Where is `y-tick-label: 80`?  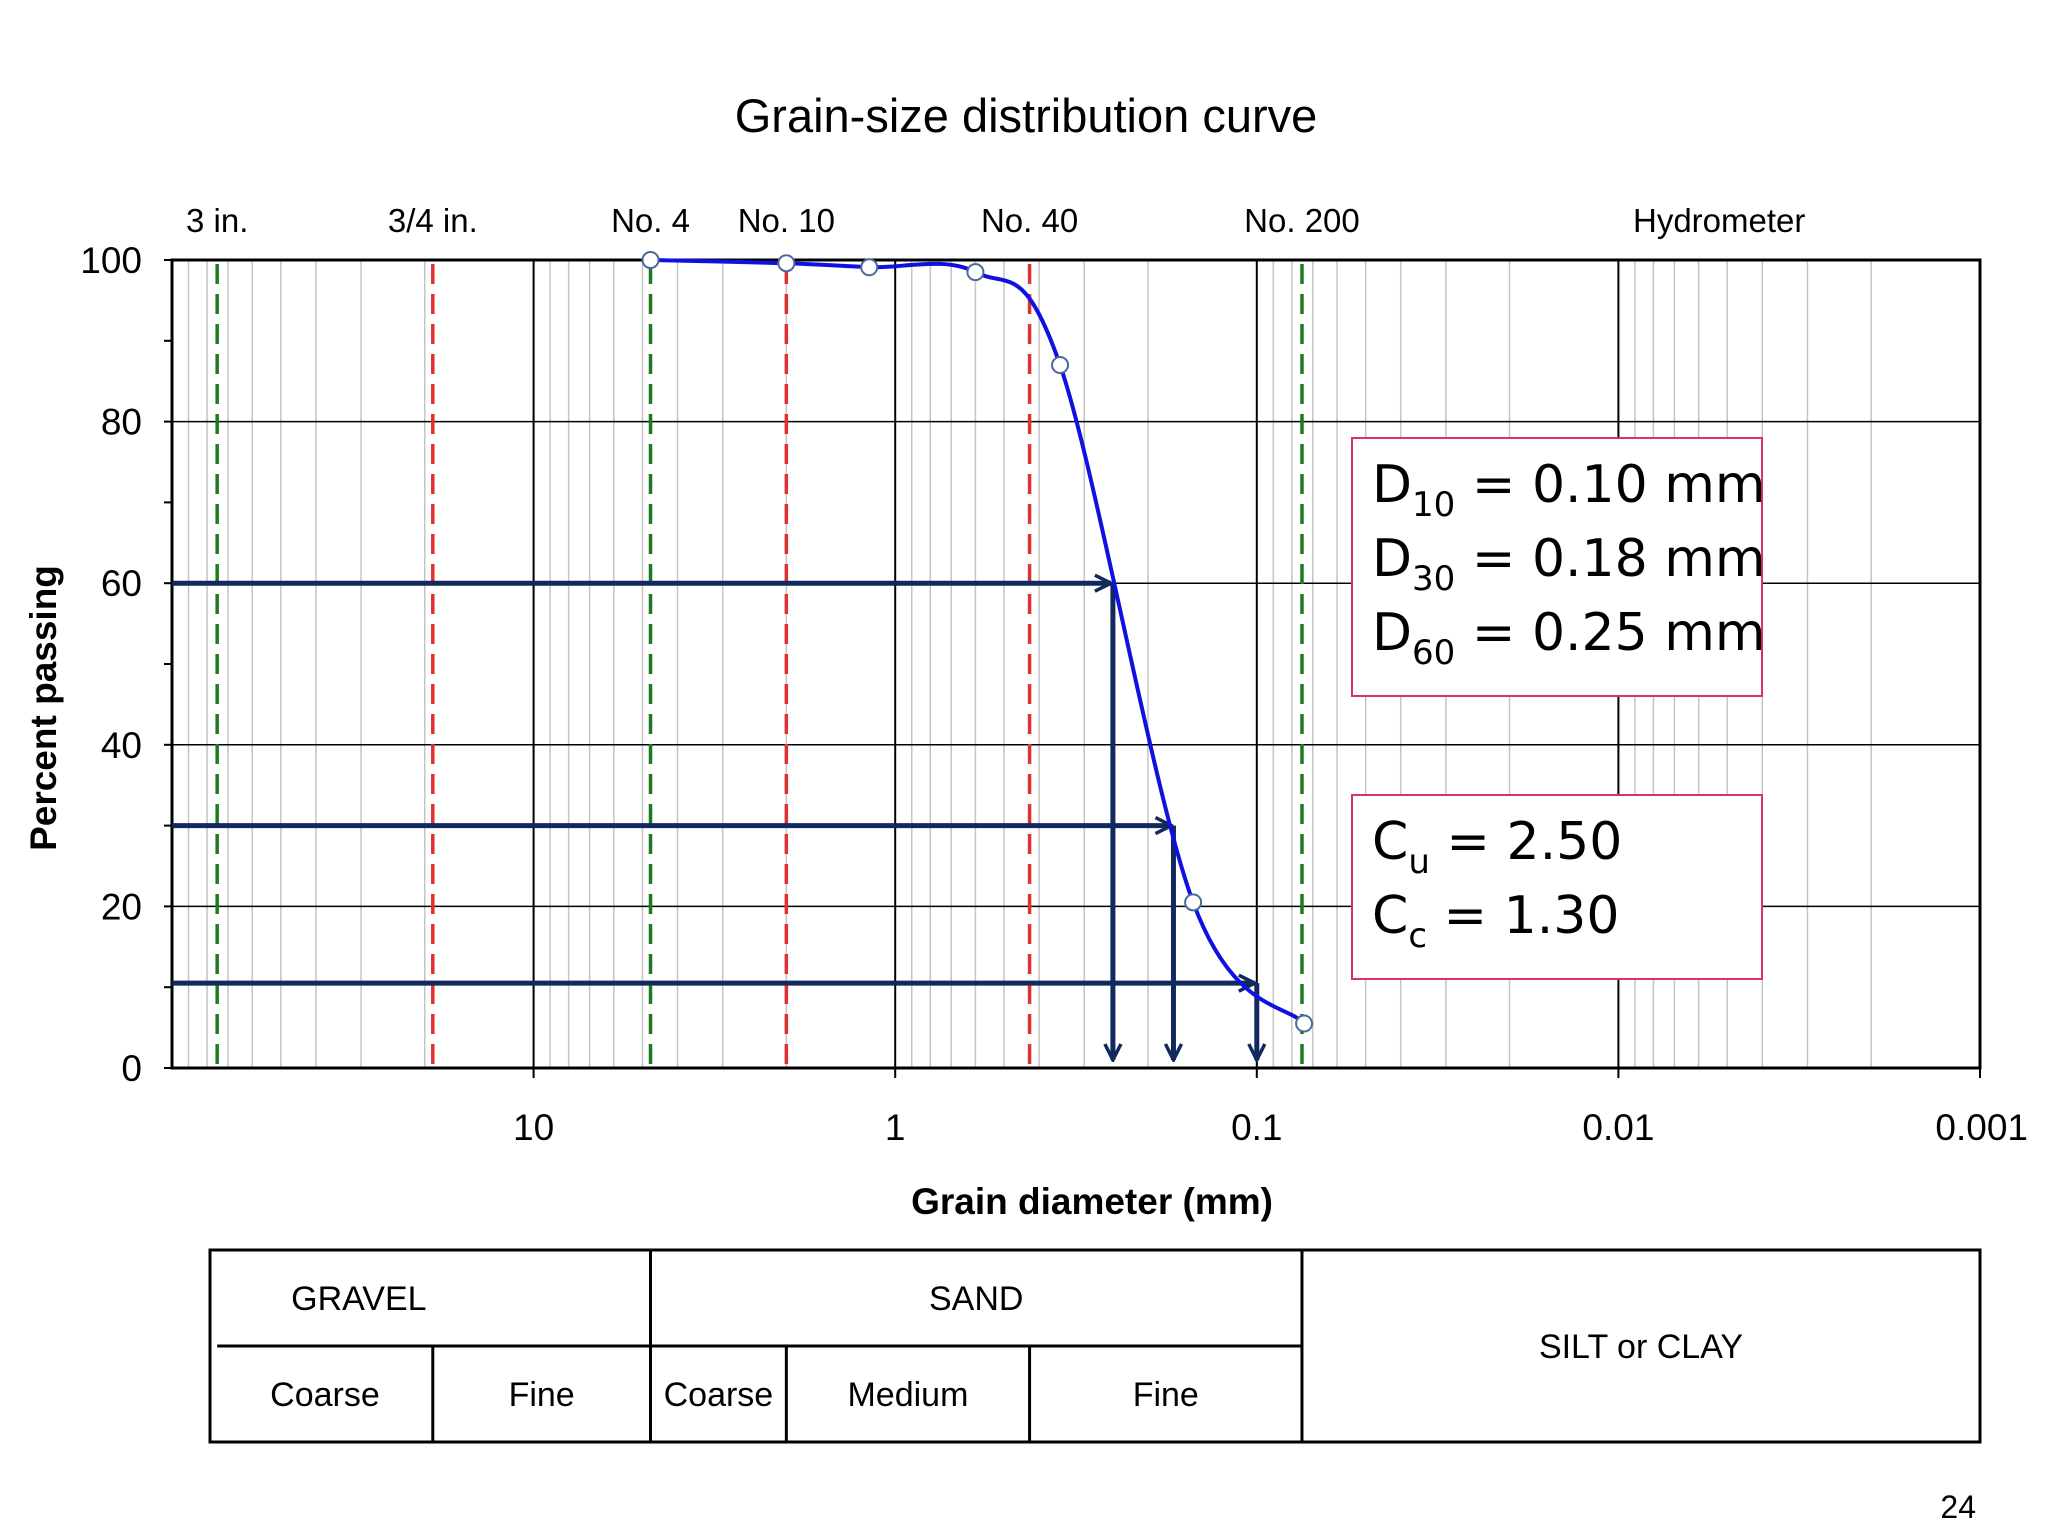 y-tick-label: 80 is located at coordinates (121, 422).